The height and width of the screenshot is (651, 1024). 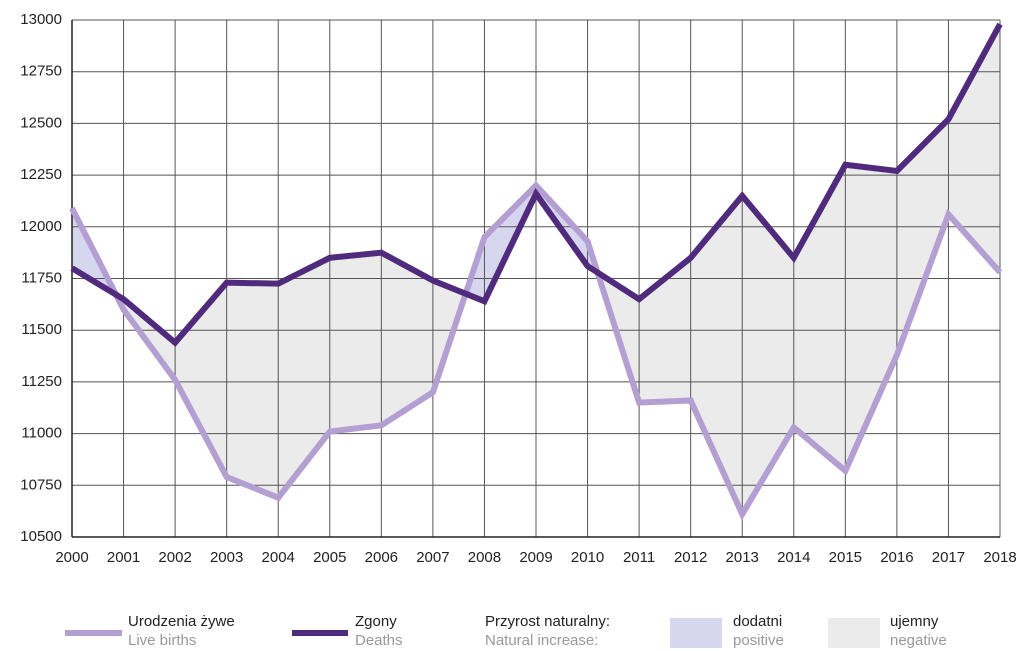 I want to click on x-tick-label: 2008, so click(x=484, y=557).